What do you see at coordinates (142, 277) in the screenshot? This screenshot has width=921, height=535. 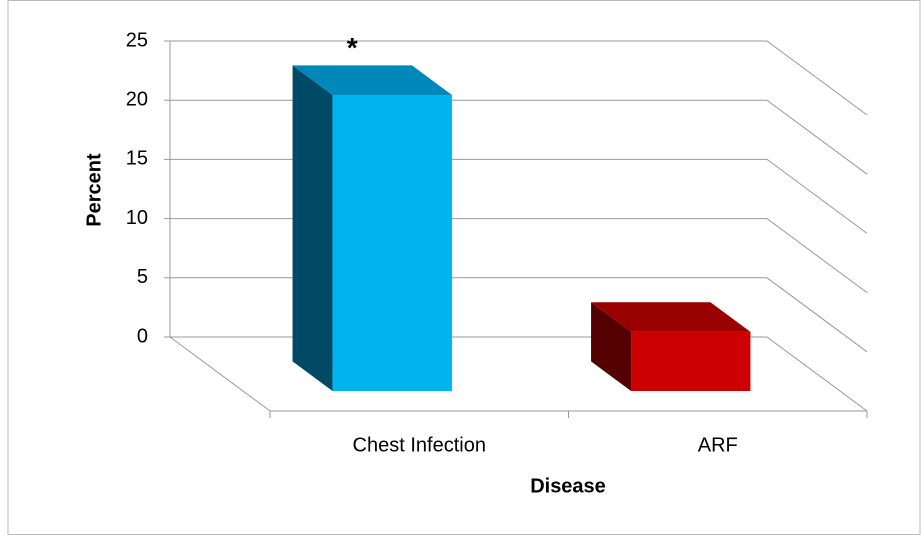 I see `y-tick-label: 5` at bounding box center [142, 277].